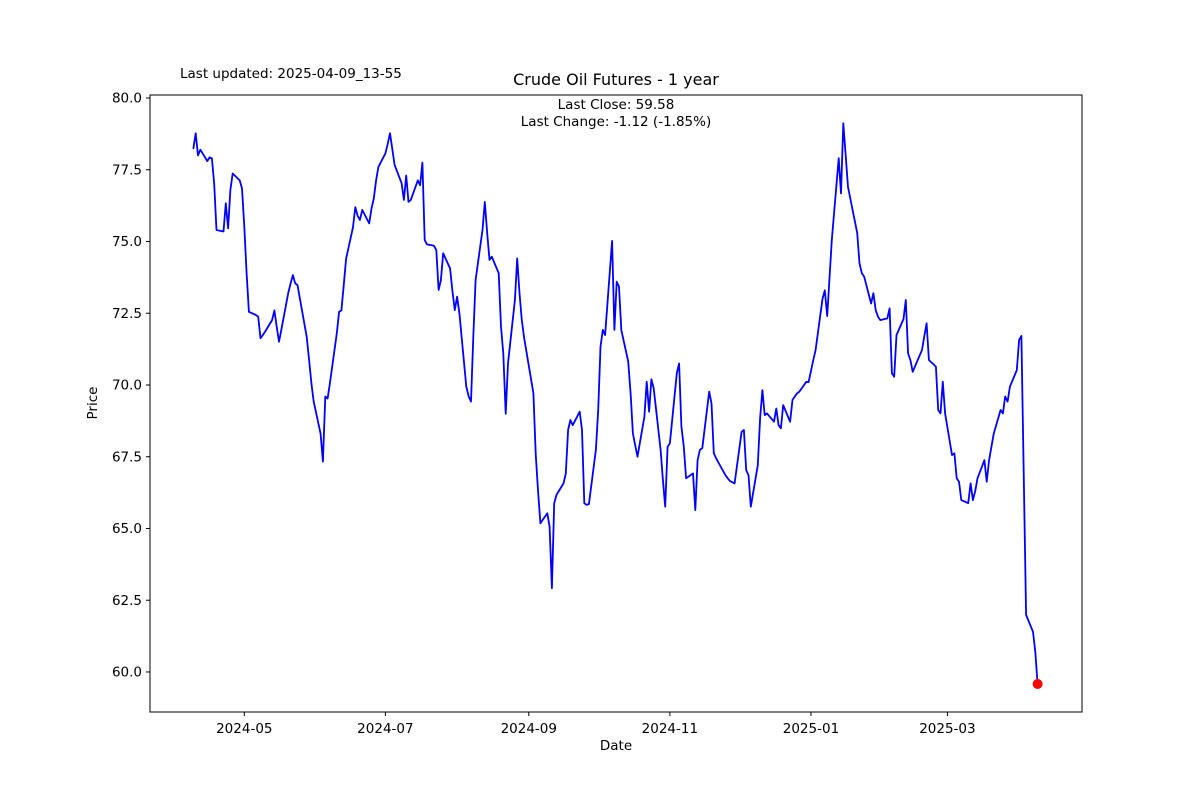 This screenshot has height=800, width=1200. I want to click on y-tick-label: 65.0, so click(127, 529).